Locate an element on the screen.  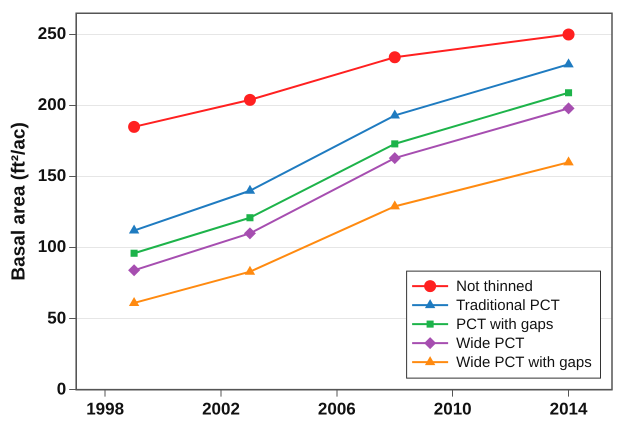
y-tick-label: 100 is located at coordinates (52, 246).